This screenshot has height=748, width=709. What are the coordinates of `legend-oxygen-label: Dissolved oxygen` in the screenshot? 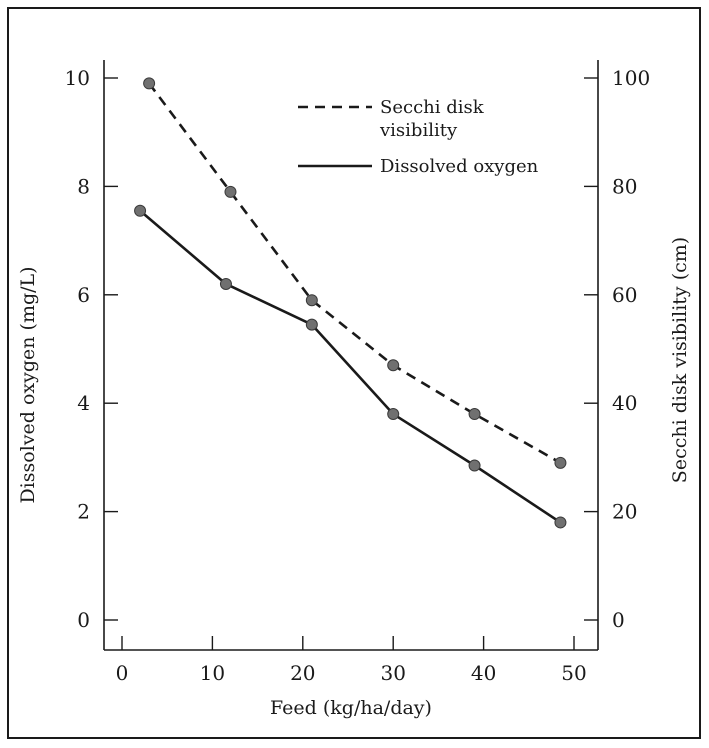 It's located at (459, 166).